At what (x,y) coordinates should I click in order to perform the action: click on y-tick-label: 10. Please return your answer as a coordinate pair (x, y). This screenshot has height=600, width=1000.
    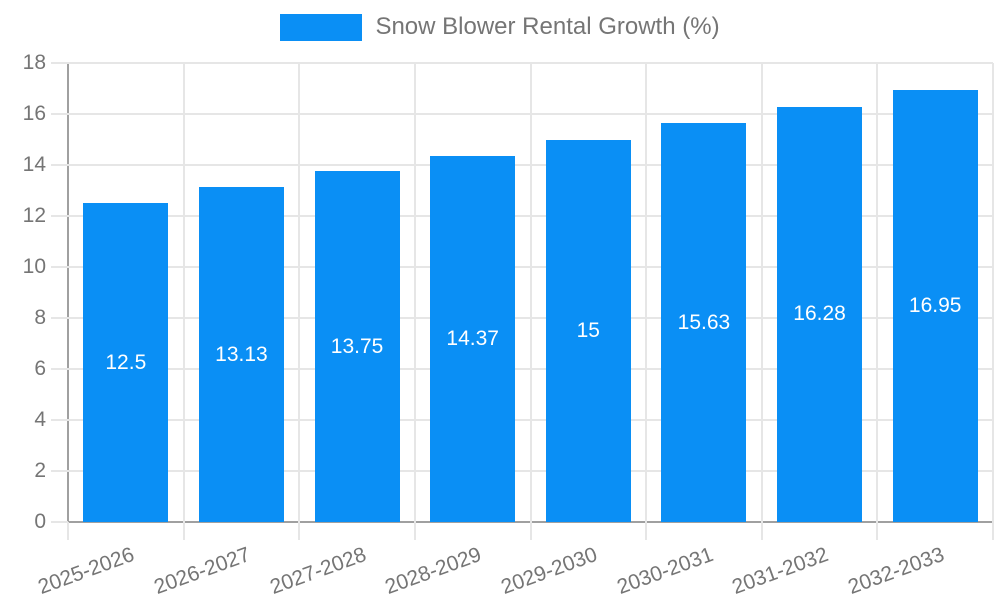
    Looking at the image, I should click on (34, 266).